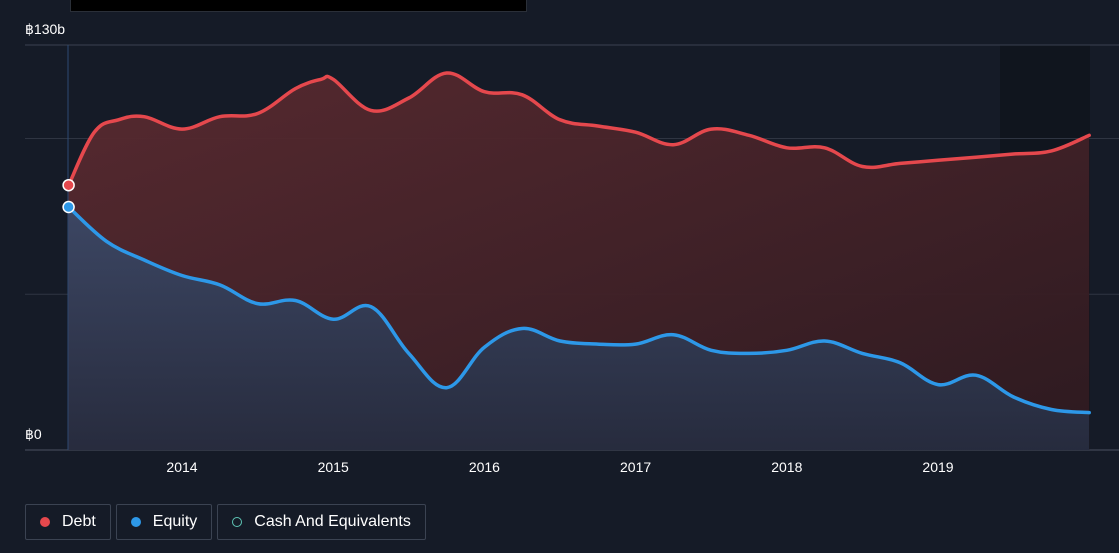  I want to click on x-tick-label-2017: 2017, so click(635, 467).